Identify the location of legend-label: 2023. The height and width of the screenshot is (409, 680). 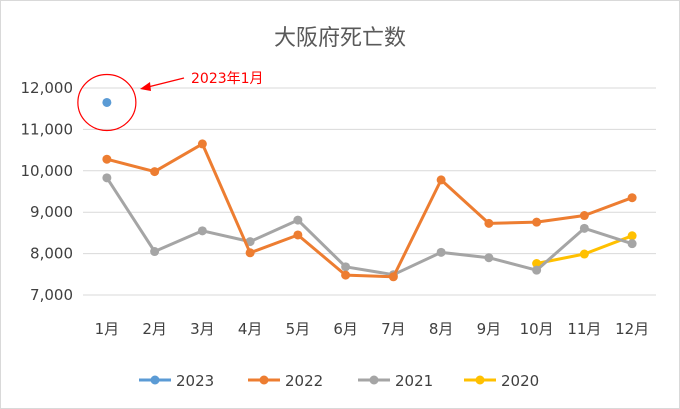
(195, 381).